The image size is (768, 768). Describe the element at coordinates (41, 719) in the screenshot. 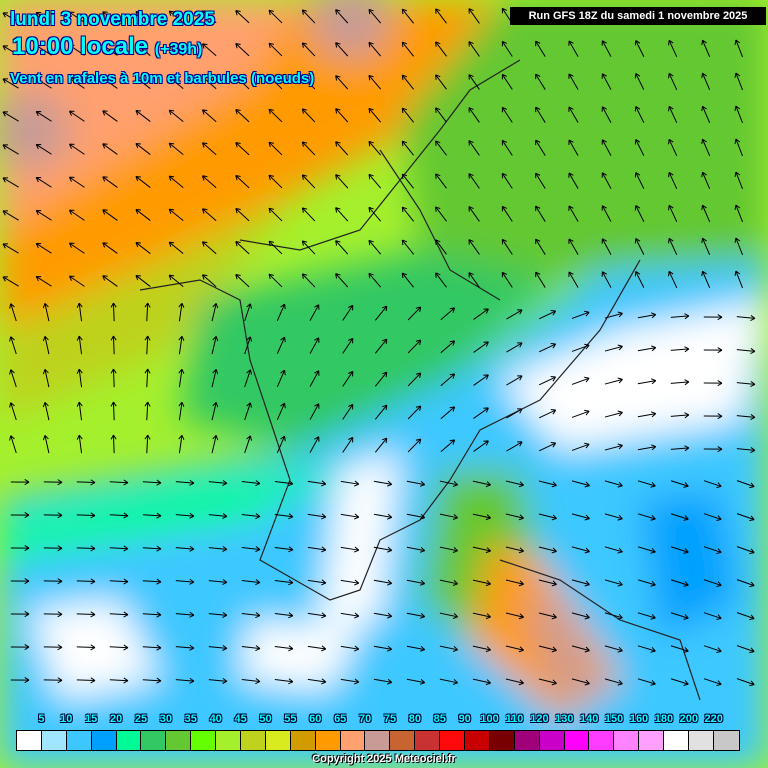

I see `legend-label: 5` at that location.